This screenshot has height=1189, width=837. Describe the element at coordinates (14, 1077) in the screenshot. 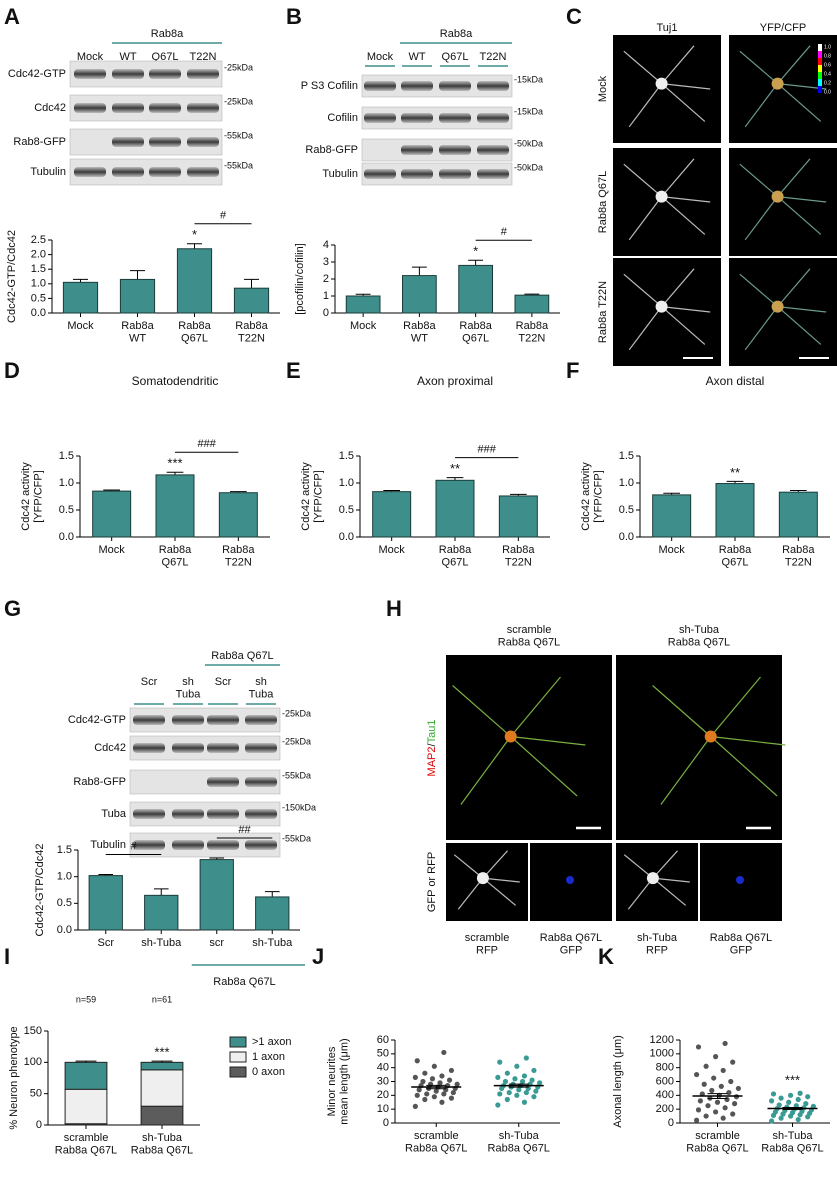

I see `y-axis-label: % Neuron phenotype` at that location.